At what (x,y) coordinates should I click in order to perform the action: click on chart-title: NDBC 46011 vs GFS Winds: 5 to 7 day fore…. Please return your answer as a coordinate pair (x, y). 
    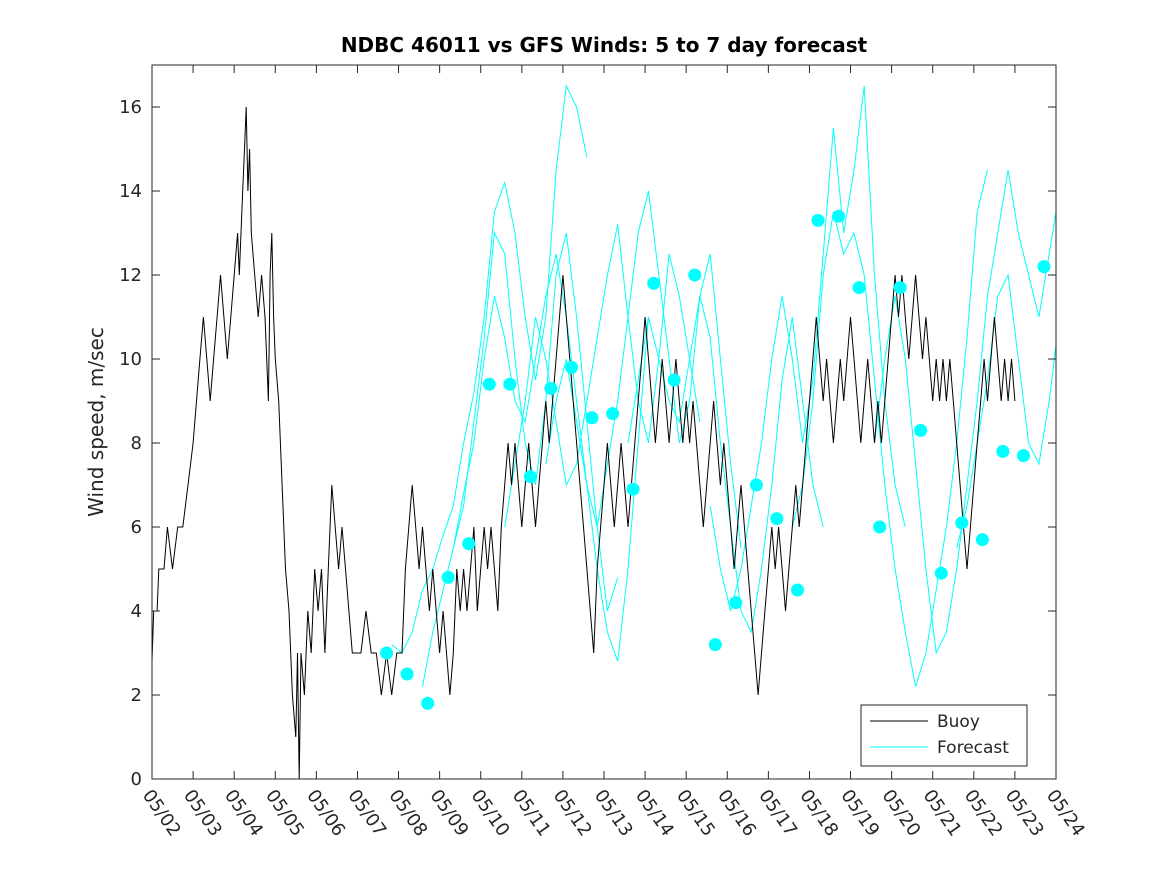
    Looking at the image, I should click on (604, 45).